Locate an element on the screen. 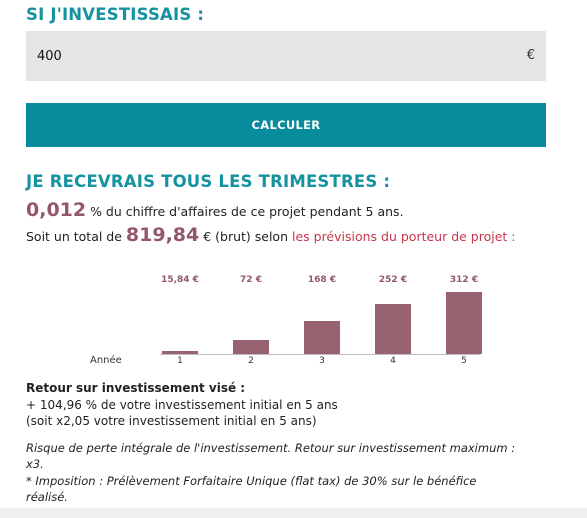 The width and height of the screenshot is (587, 518). x-axis-line is located at coordinates (320, 354).